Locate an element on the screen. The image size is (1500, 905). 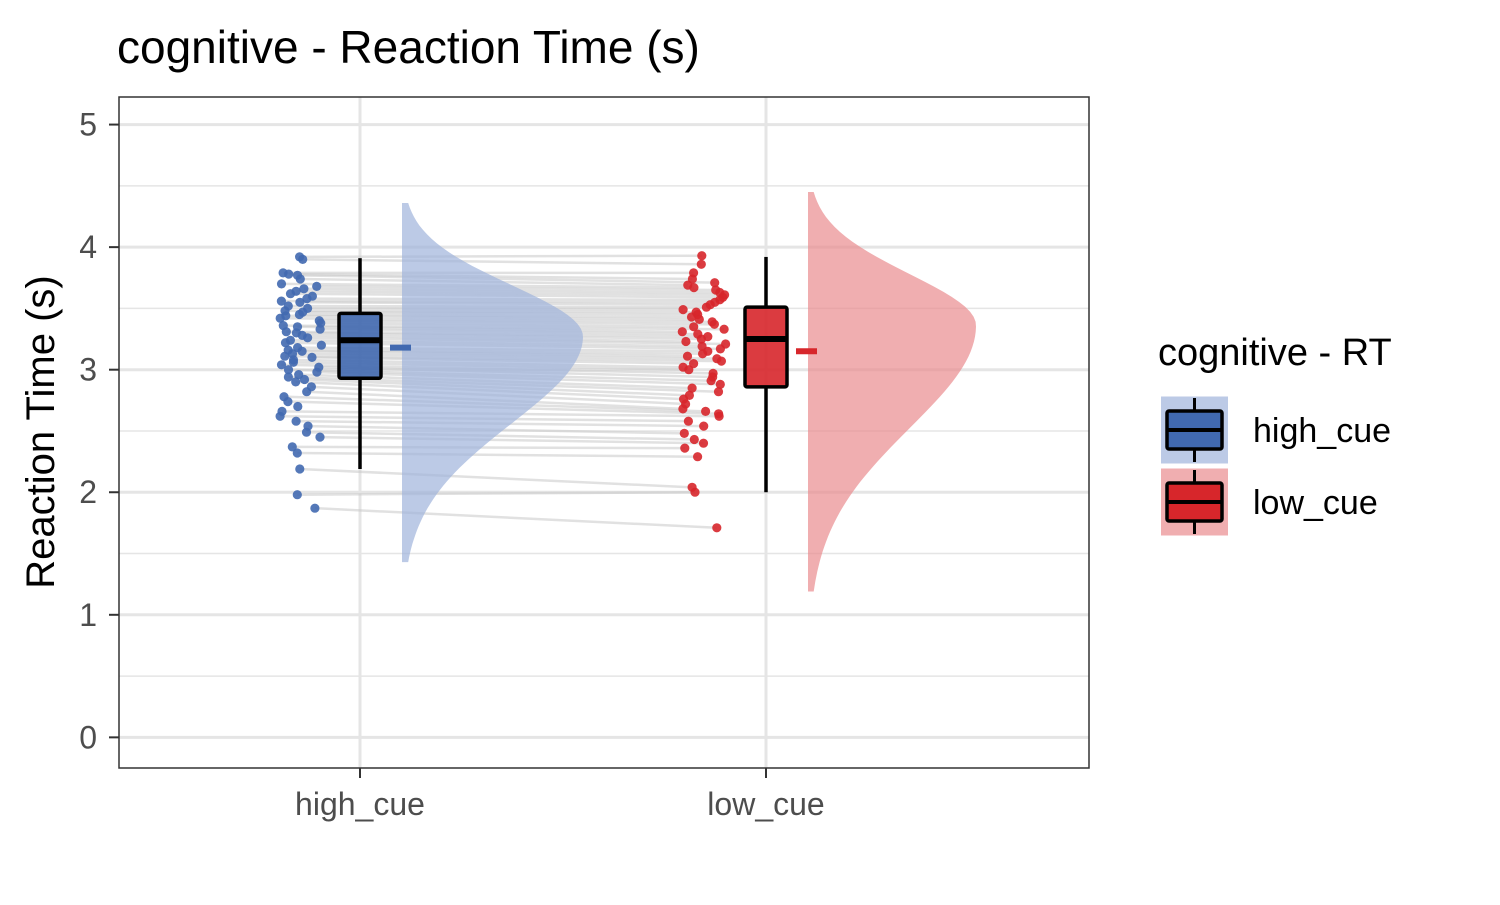
y-axis-label: Reaction Time (s) is located at coordinates (41, 431).